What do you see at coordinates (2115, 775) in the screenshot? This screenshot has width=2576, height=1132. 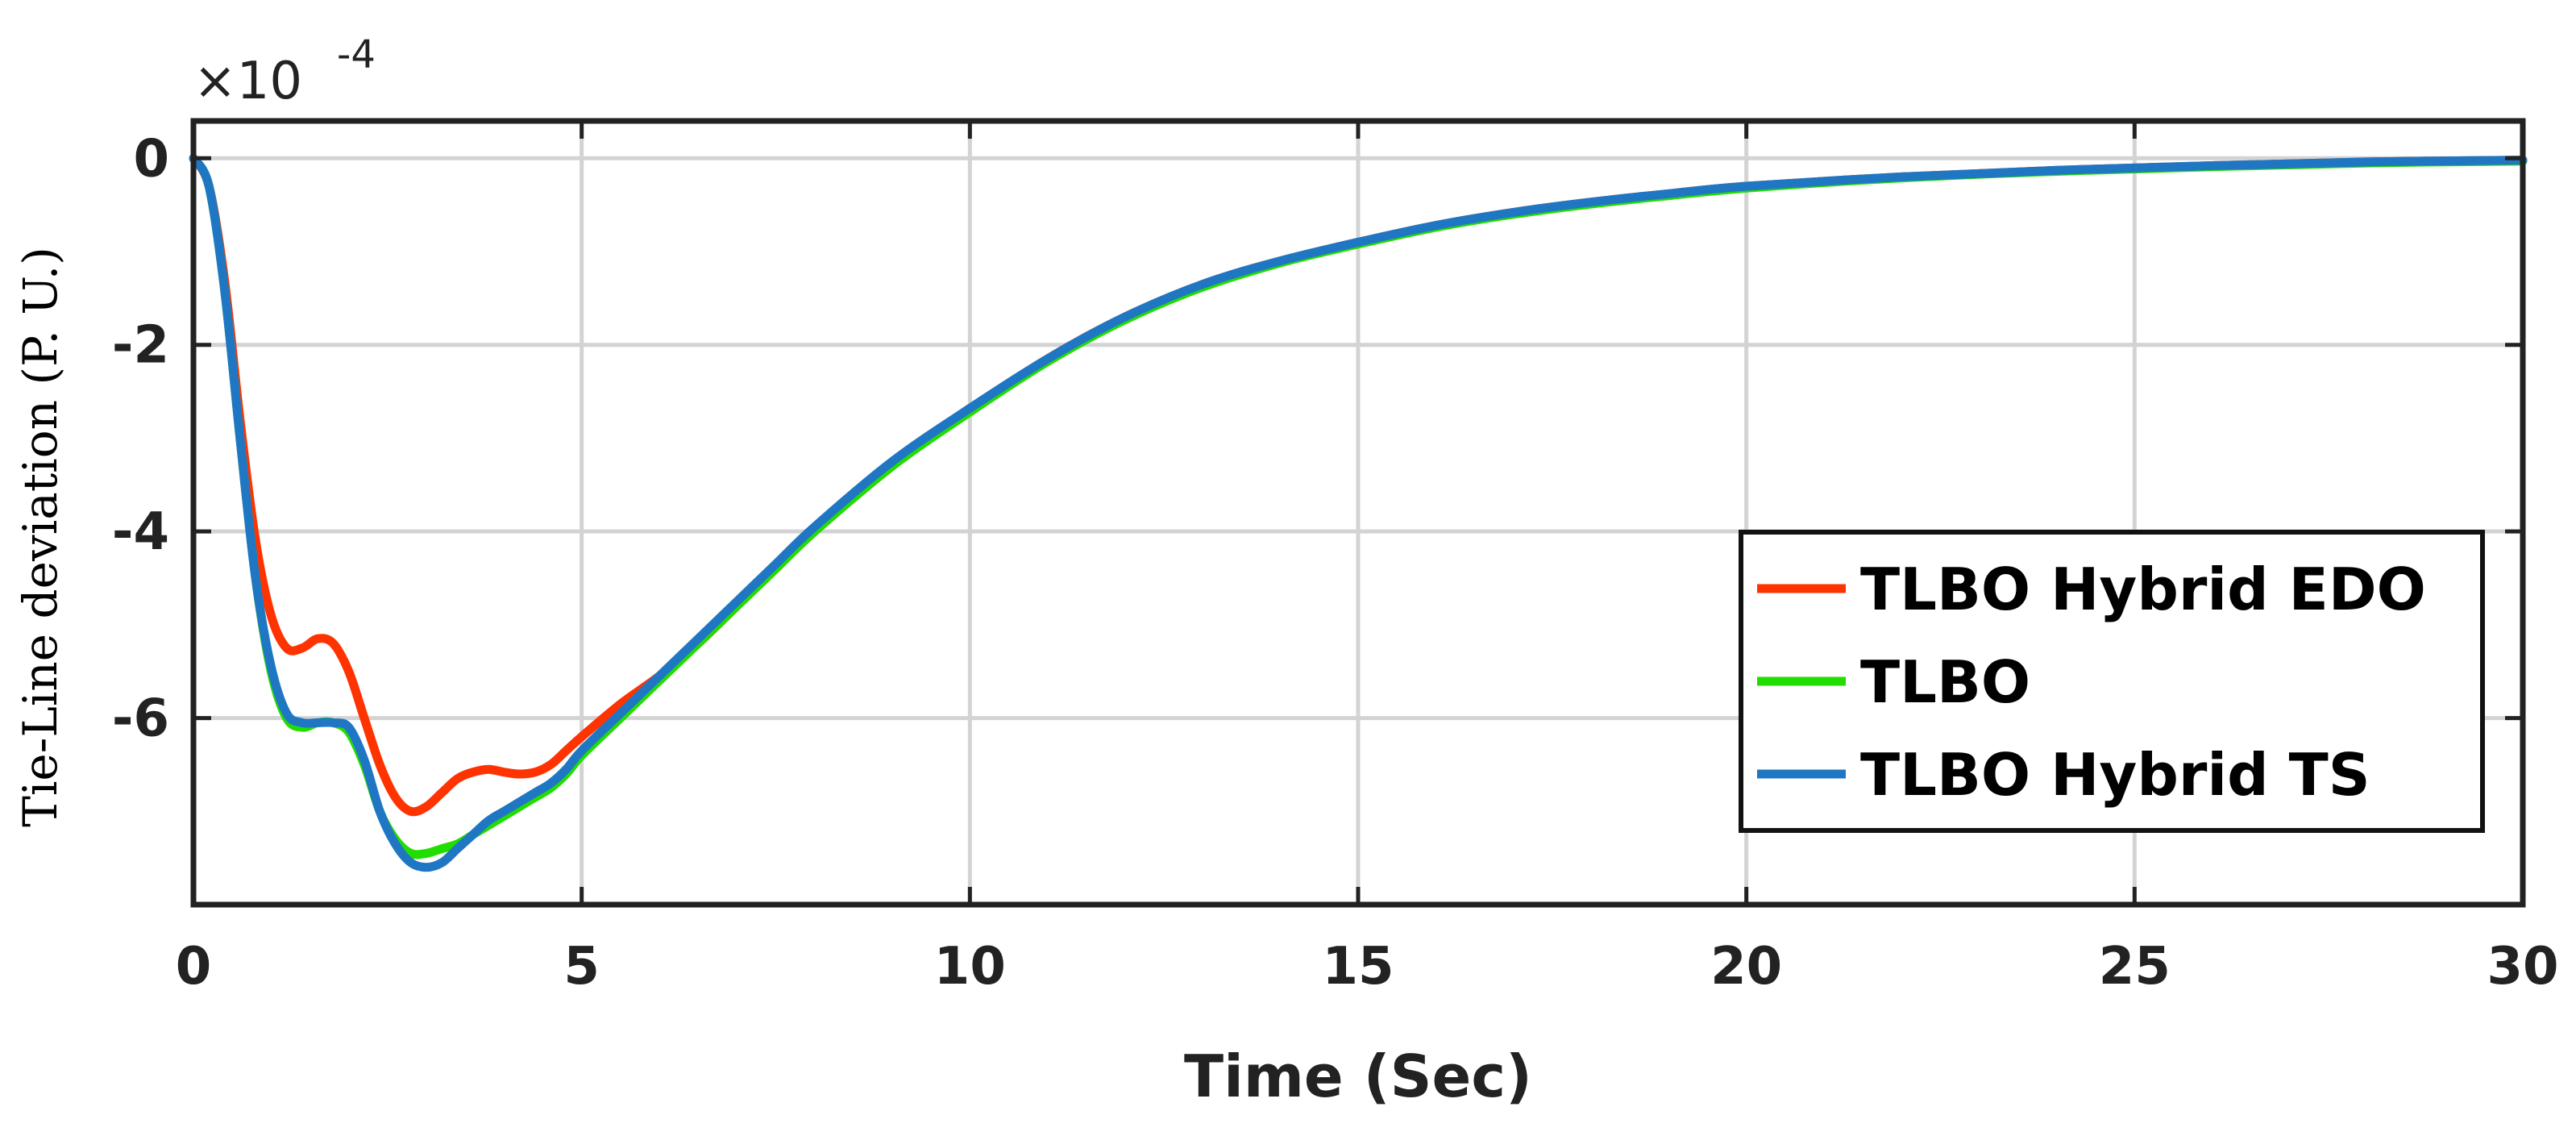 I see `legend-label-tlbo-hybrid-ts: TLBO Hybrid TS` at bounding box center [2115, 775].